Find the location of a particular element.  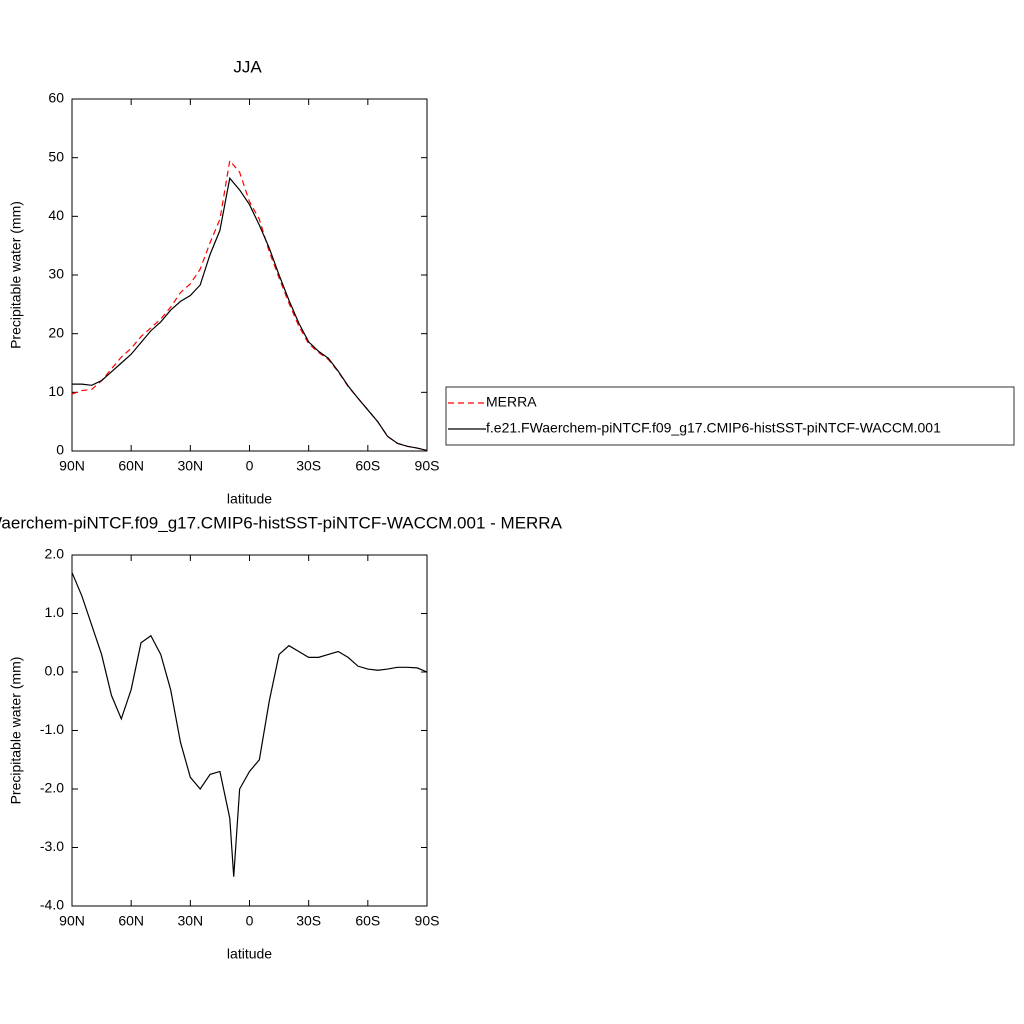

y-tick-label: 10 is located at coordinates (56, 391).